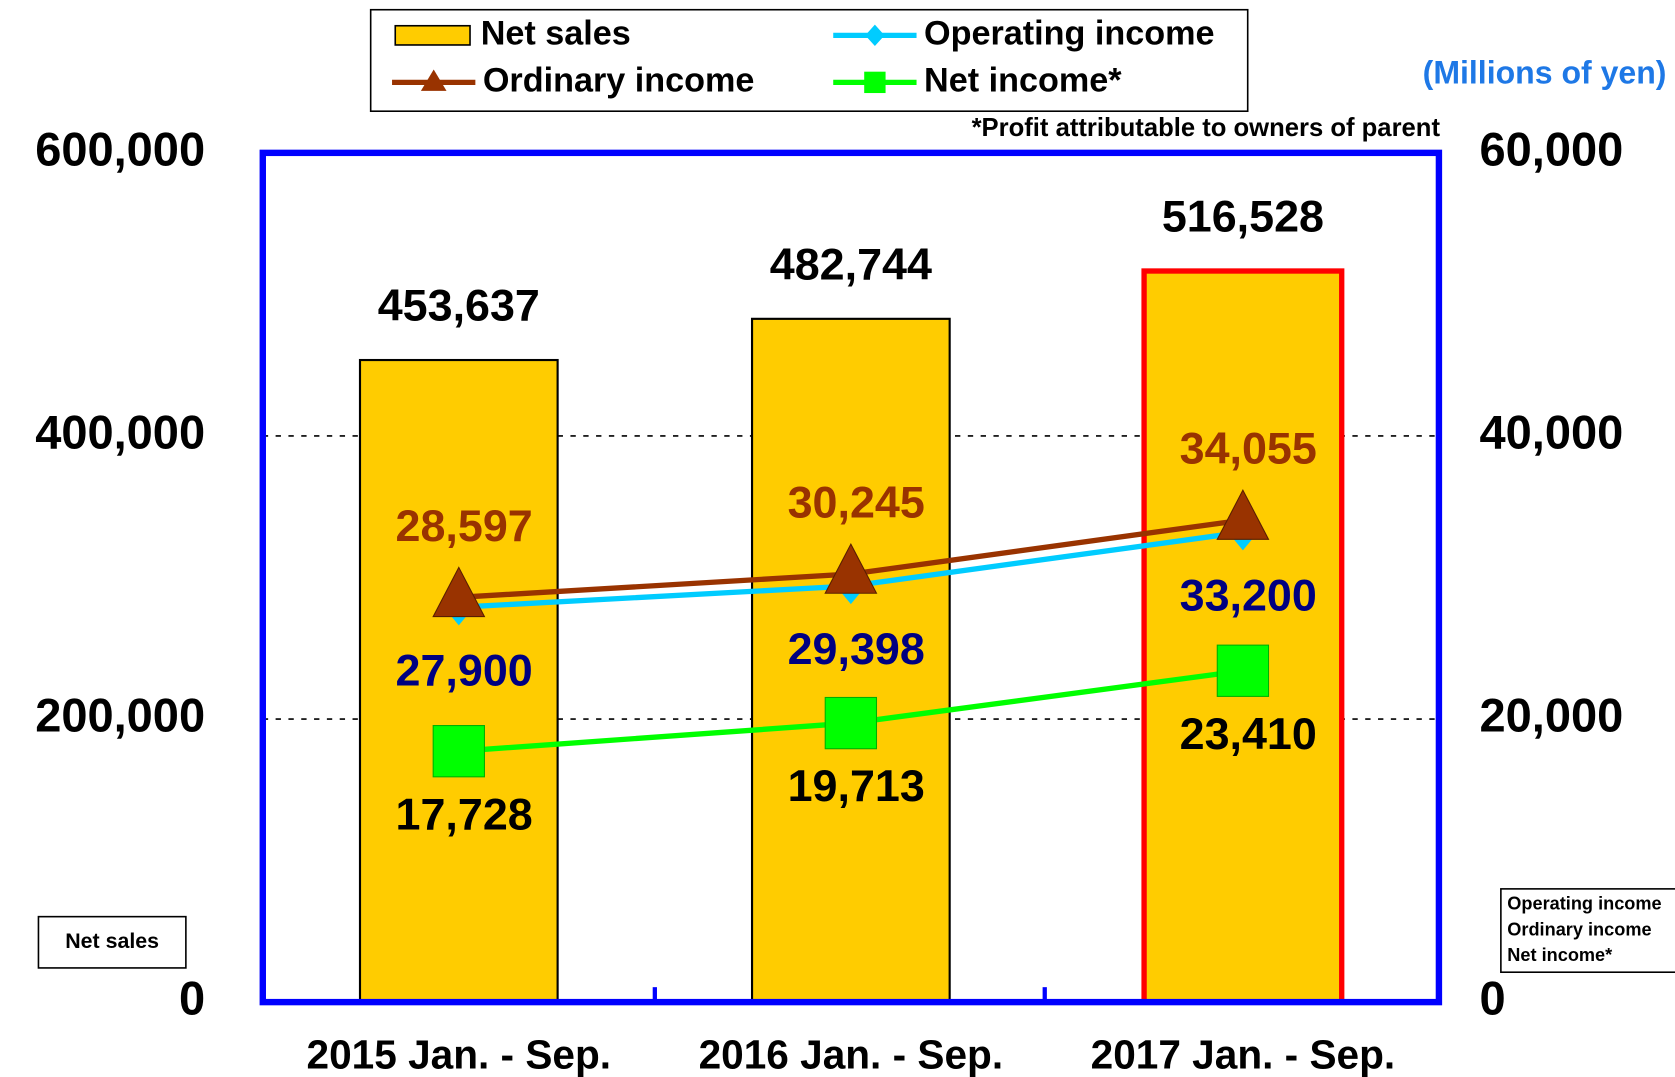 This screenshot has width=1675, height=1077. I want to click on value-label: 28,597, so click(464, 525).